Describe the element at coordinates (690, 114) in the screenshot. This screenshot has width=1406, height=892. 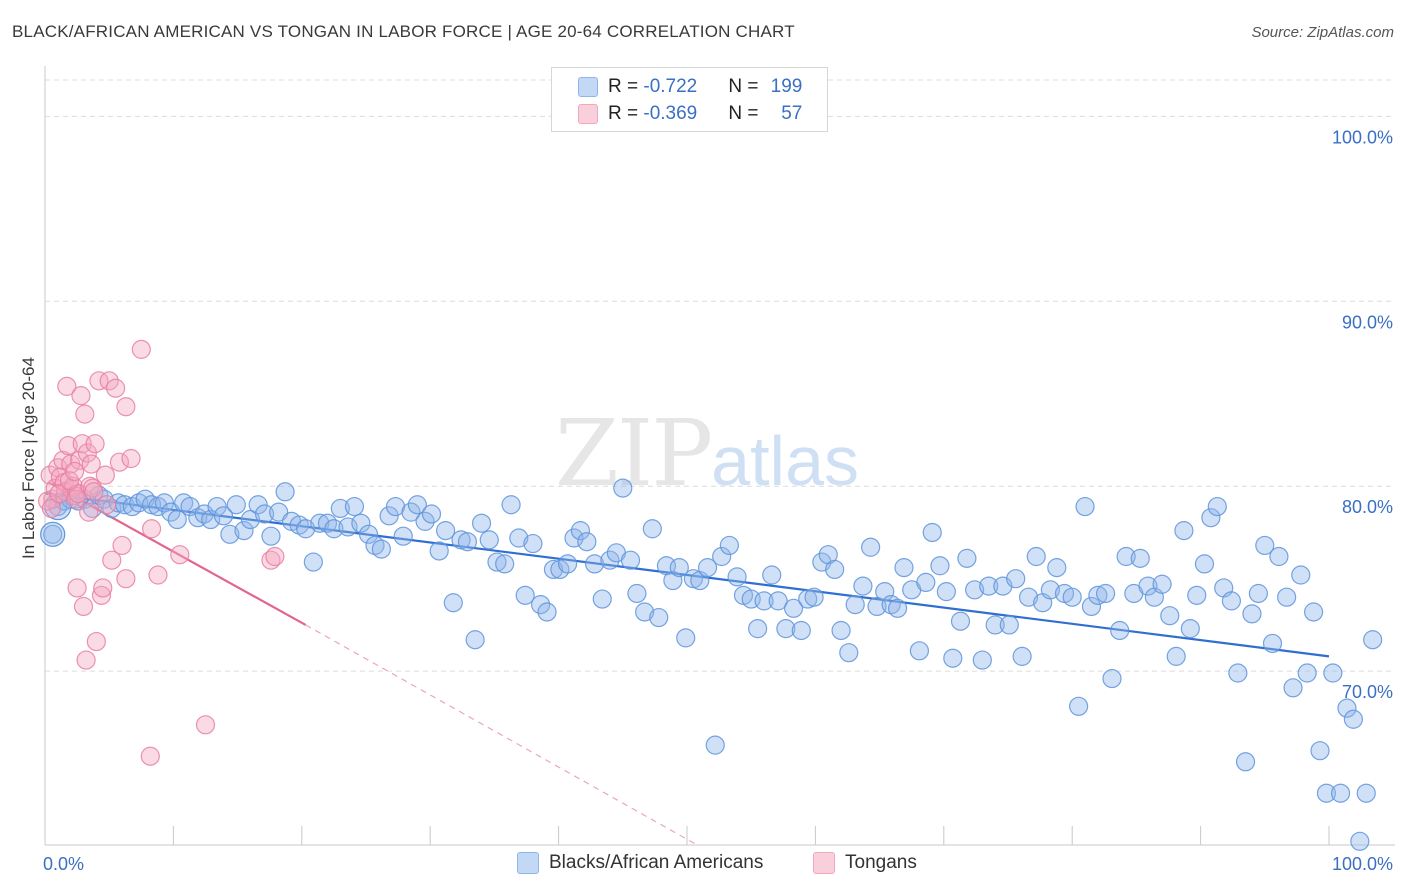
I see `legend-row-tongans: R = -0.369 N = 57` at that location.